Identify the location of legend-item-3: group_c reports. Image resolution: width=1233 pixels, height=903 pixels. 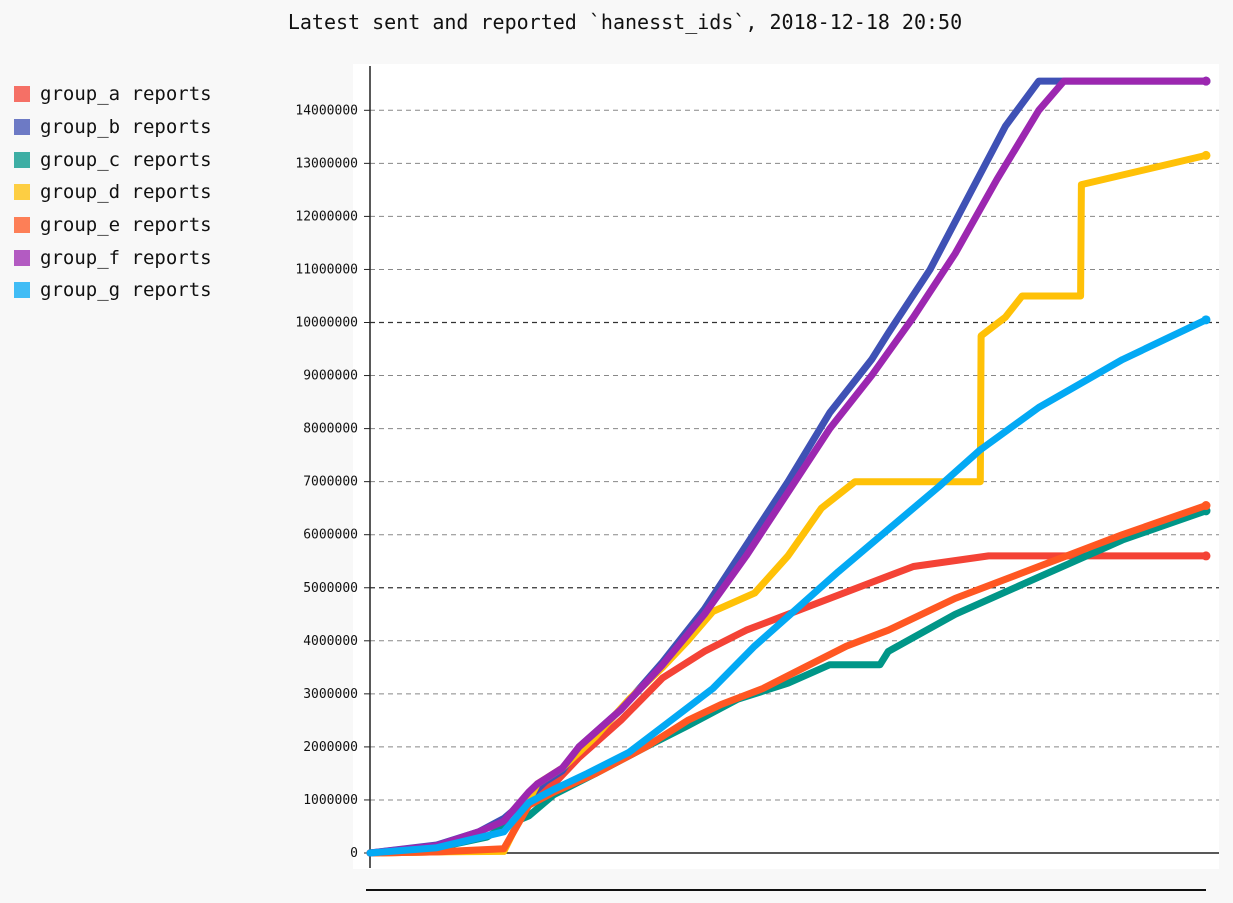
(113, 159).